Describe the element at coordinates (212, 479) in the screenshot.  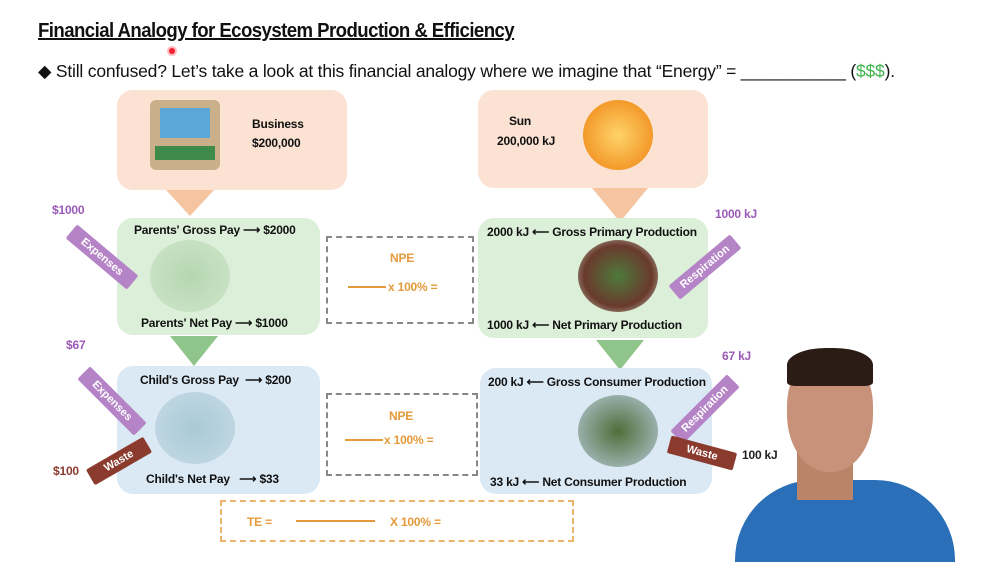
I see `child-net-label: Child's Net Pay ⟶ $33` at that location.